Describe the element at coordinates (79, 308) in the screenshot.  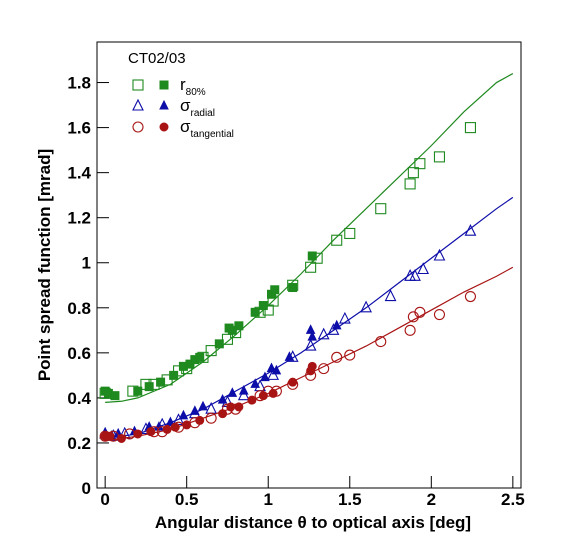
I see `y-tick-label: 0.8` at that location.